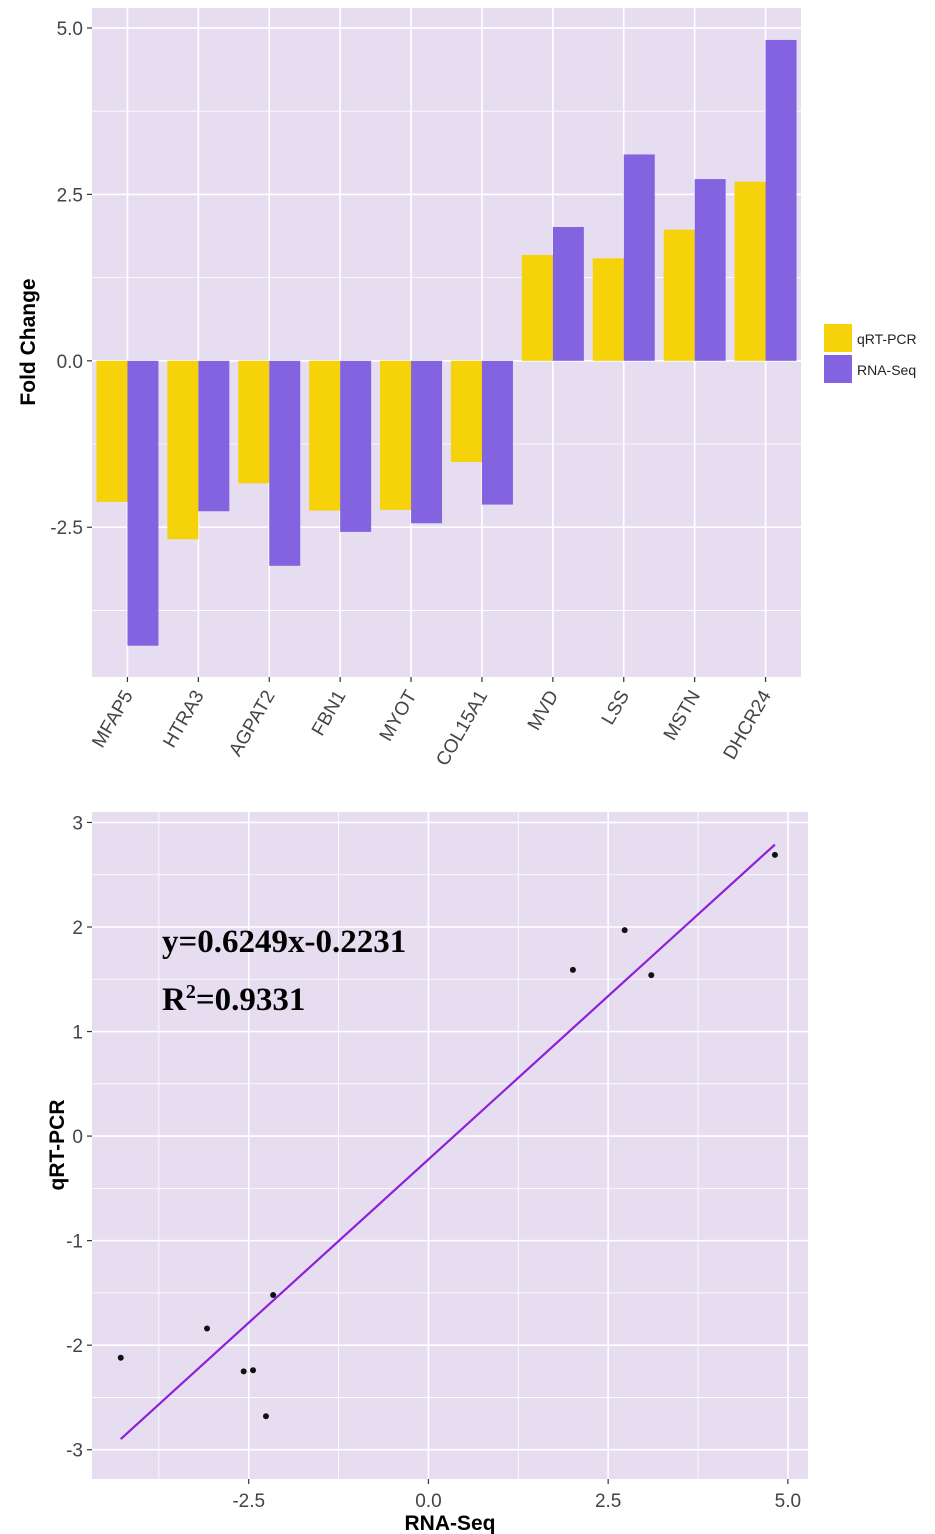 The height and width of the screenshot is (1534, 935). What do you see at coordinates (214, 436) in the screenshot?
I see `bar-rna-seq-htra3` at bounding box center [214, 436].